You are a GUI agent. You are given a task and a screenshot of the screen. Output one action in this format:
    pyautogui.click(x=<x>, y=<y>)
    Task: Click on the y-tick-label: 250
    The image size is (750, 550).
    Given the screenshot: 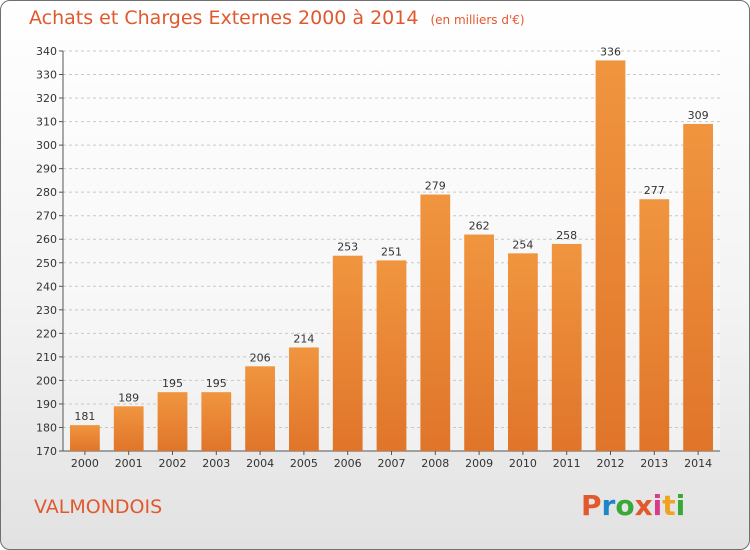 What is the action you would take?
    pyautogui.click(x=46, y=263)
    